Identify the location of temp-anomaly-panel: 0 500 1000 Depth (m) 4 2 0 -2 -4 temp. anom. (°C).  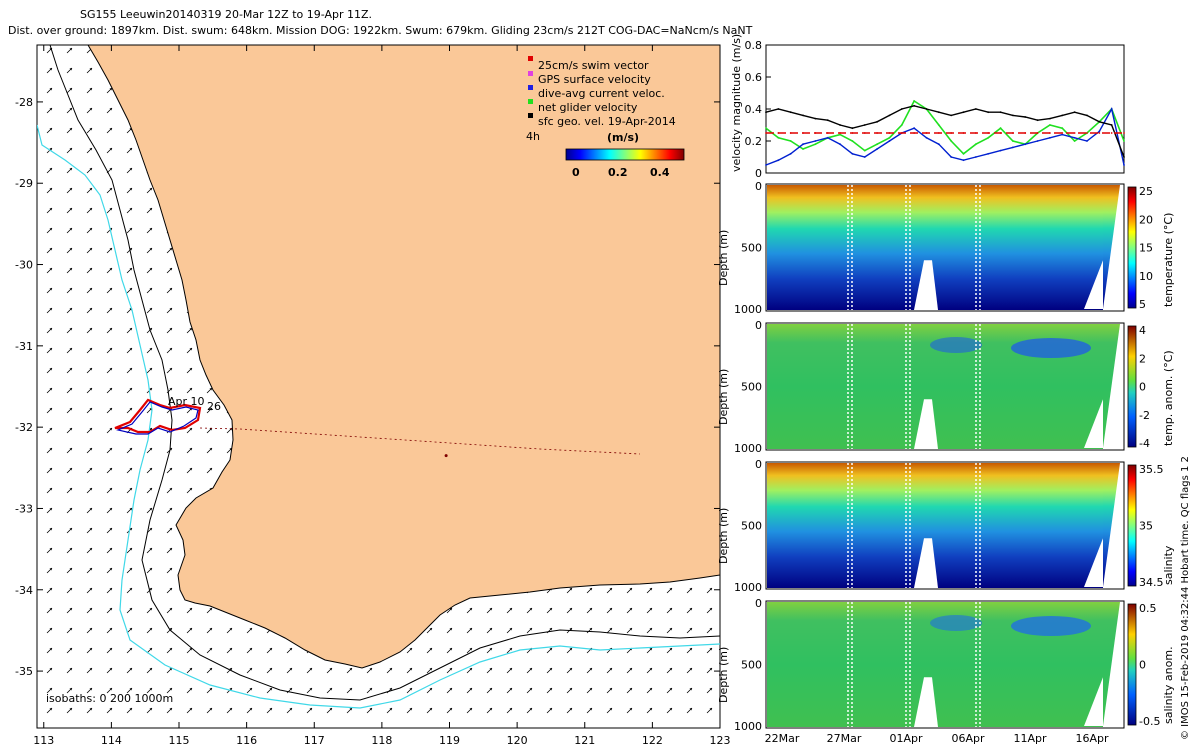
(946, 387).